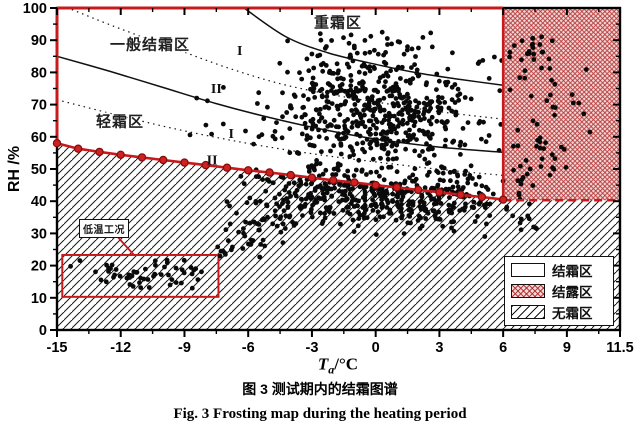  Describe the element at coordinates (572, 292) in the screenshot. I see `legend-label-dew-zone: 结露区` at that location.